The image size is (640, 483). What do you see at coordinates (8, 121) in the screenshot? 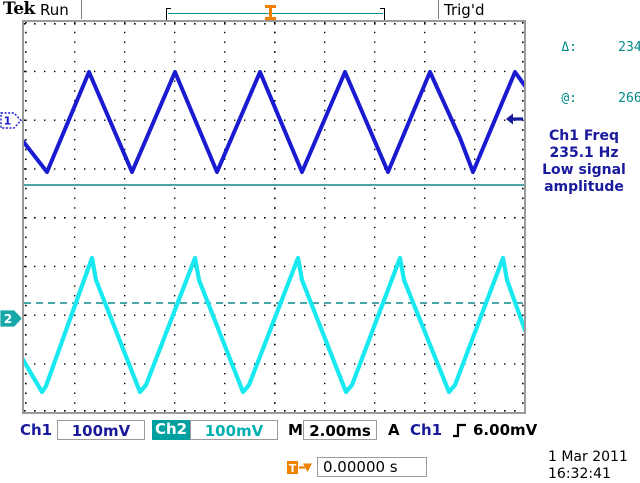
I see `ch1-marker-label: 1` at bounding box center [8, 121].